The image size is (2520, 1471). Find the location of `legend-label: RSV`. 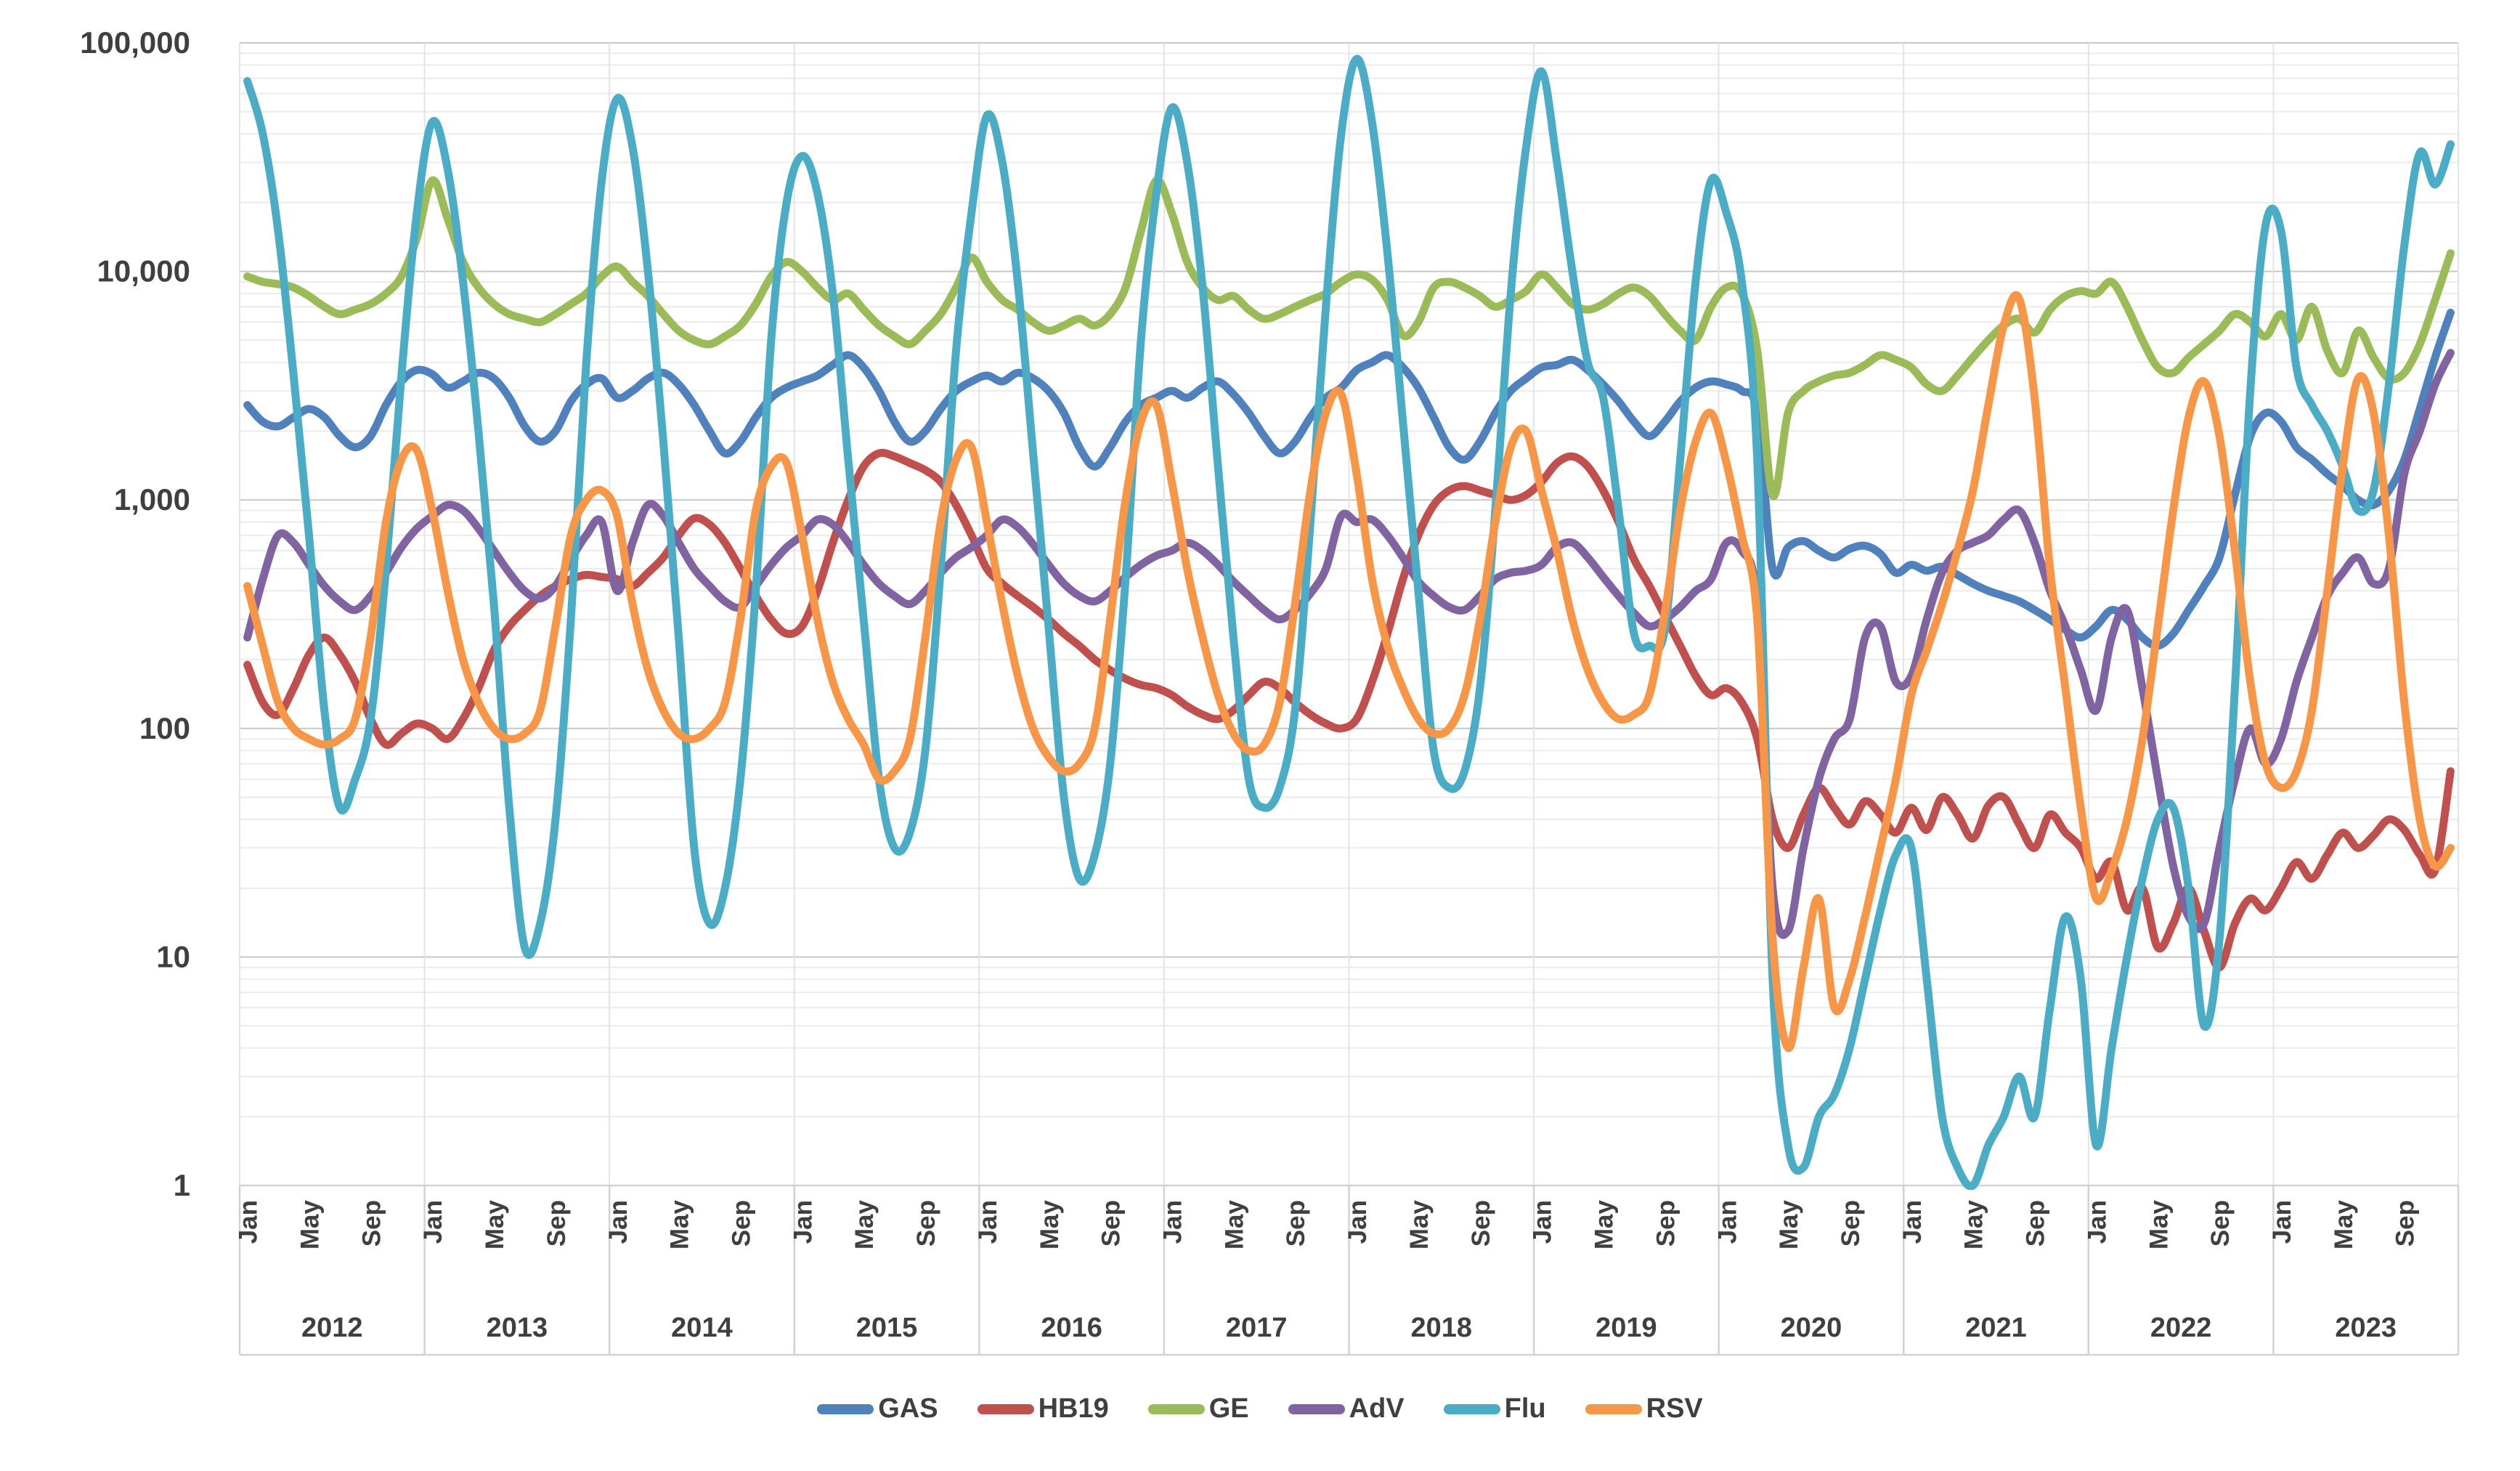

legend-label: RSV is located at coordinates (1674, 1408).